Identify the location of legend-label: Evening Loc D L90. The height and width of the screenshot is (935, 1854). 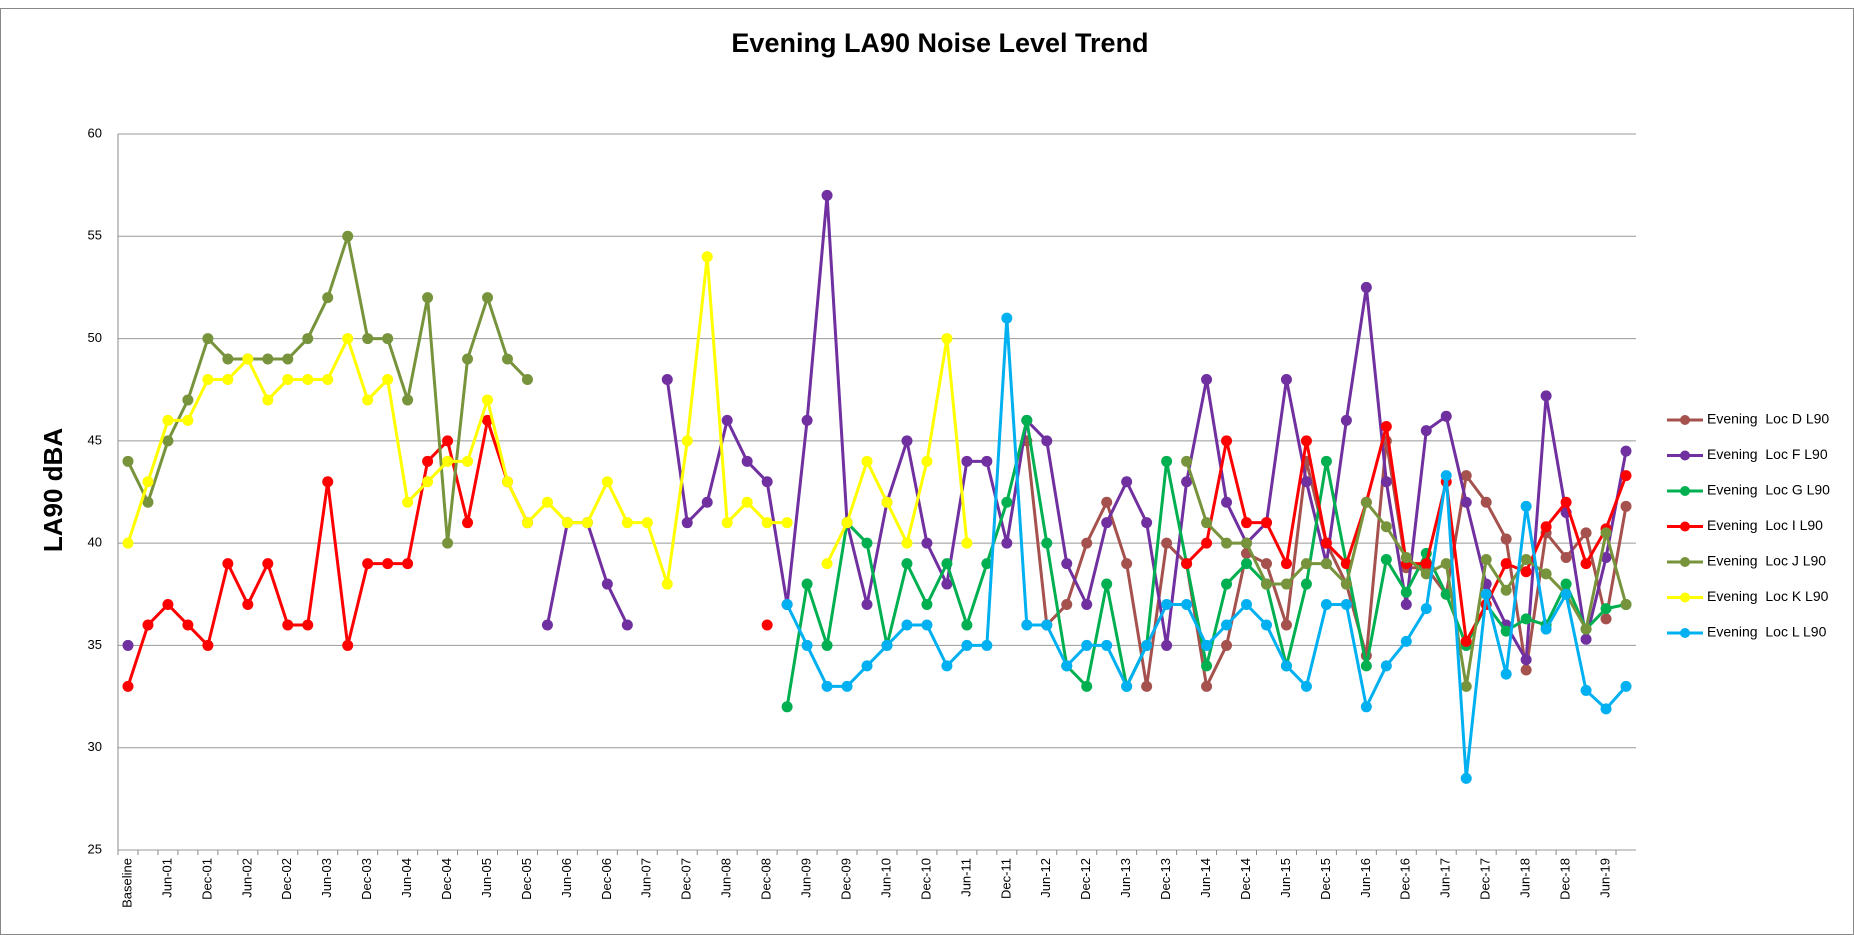
(1768, 419).